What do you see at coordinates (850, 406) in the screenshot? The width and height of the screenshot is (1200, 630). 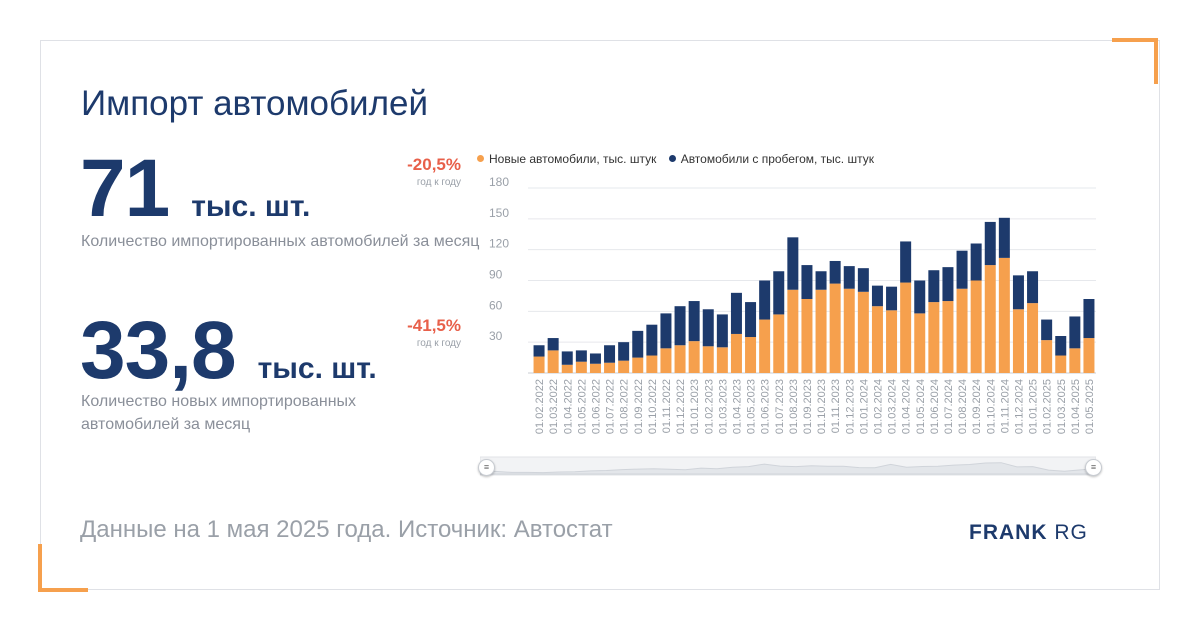 I see `x-tick-label: 01.12.2023` at bounding box center [850, 406].